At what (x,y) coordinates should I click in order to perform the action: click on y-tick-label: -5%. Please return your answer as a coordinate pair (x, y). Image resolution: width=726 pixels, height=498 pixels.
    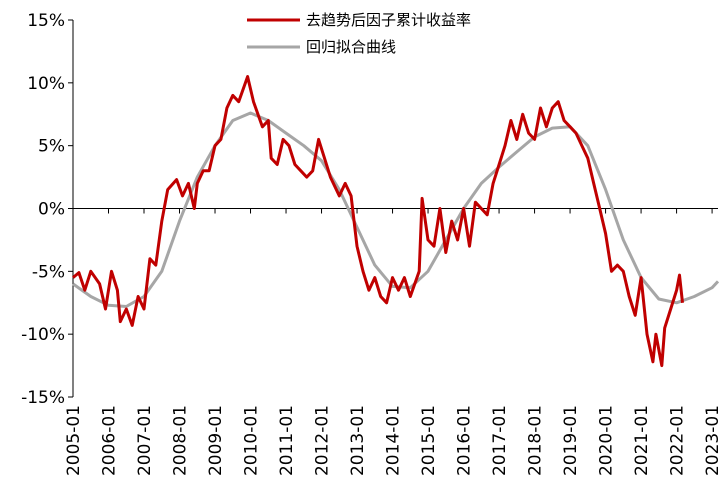
    Looking at the image, I should click on (48, 272).